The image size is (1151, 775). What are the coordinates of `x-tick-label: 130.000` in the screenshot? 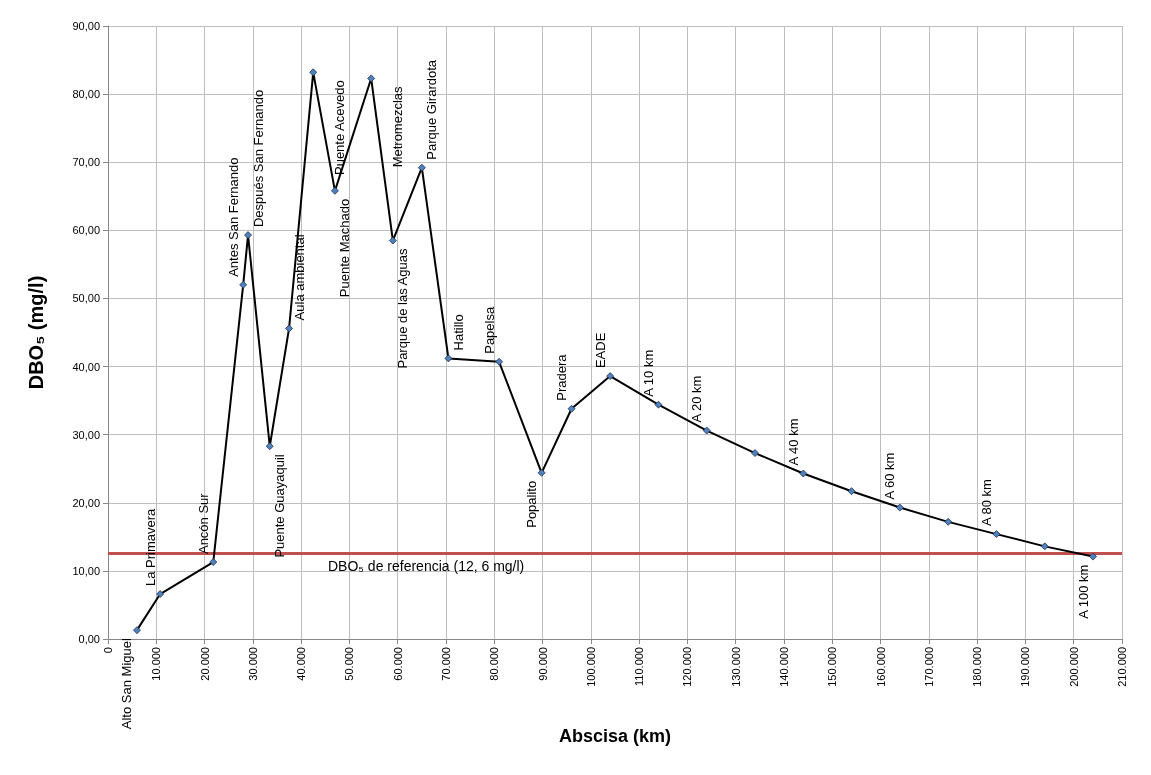 It's located at (735, 667).